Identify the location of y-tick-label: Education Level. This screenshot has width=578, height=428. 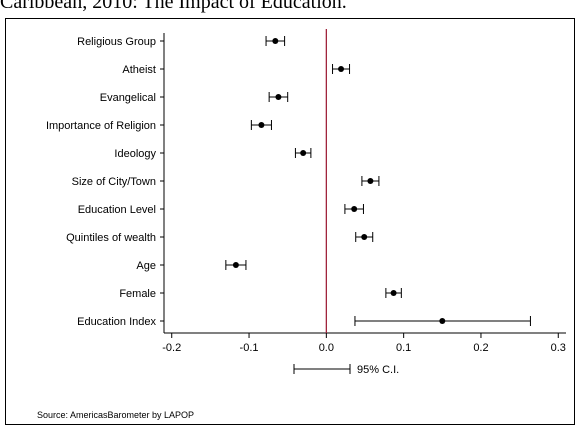
(117, 210).